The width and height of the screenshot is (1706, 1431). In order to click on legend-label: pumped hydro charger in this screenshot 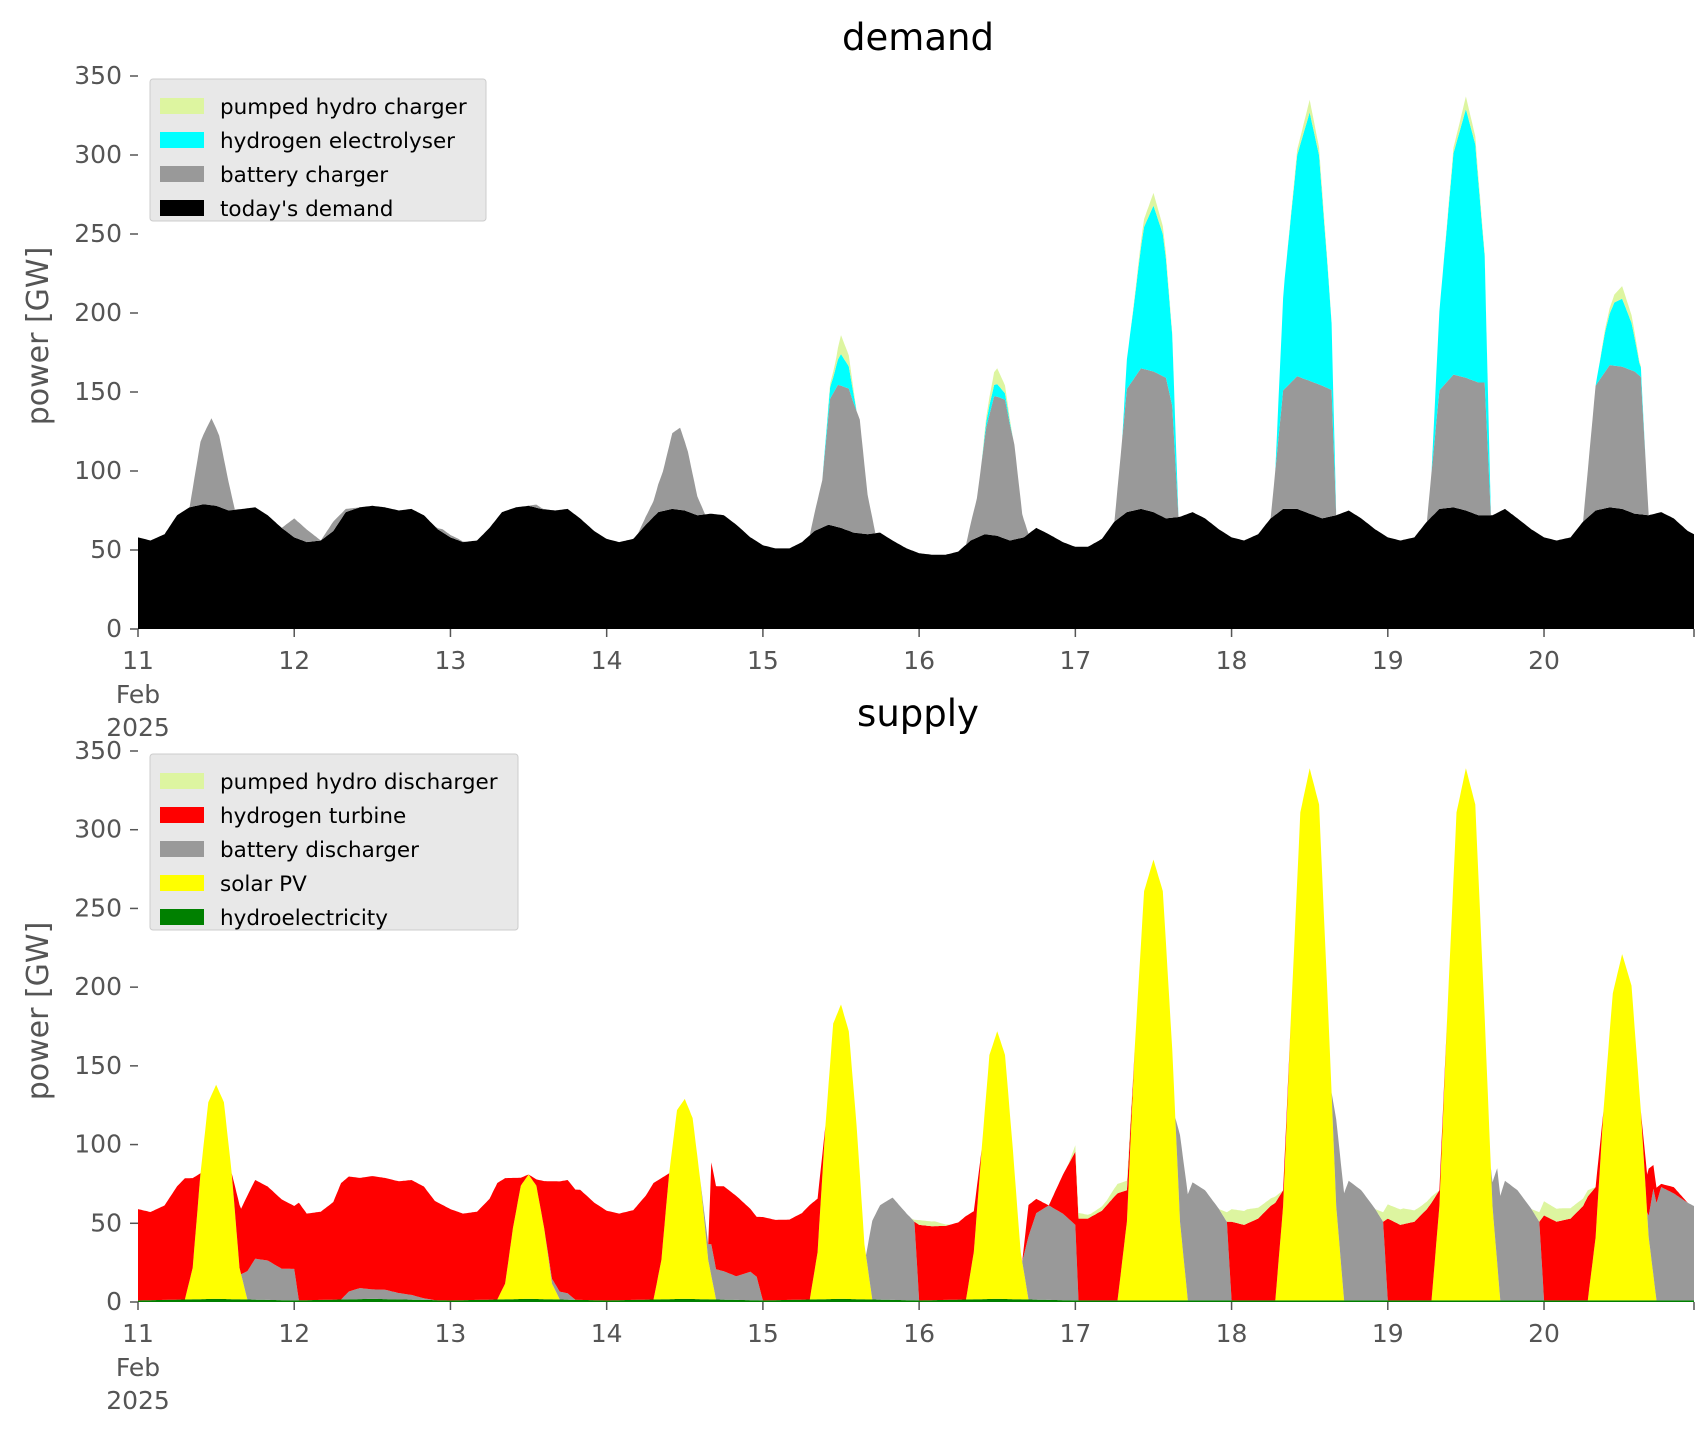, I will do `click(343, 107)`.